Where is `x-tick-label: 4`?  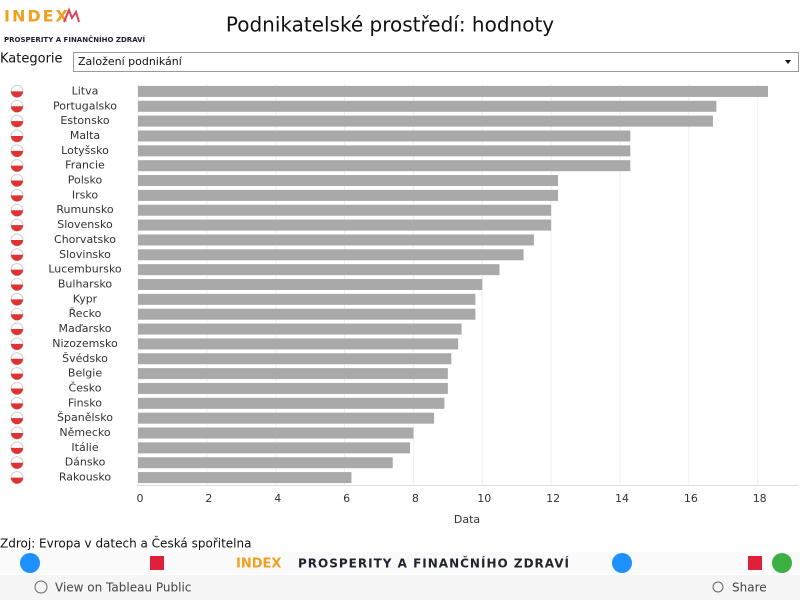 x-tick-label: 4 is located at coordinates (277, 498).